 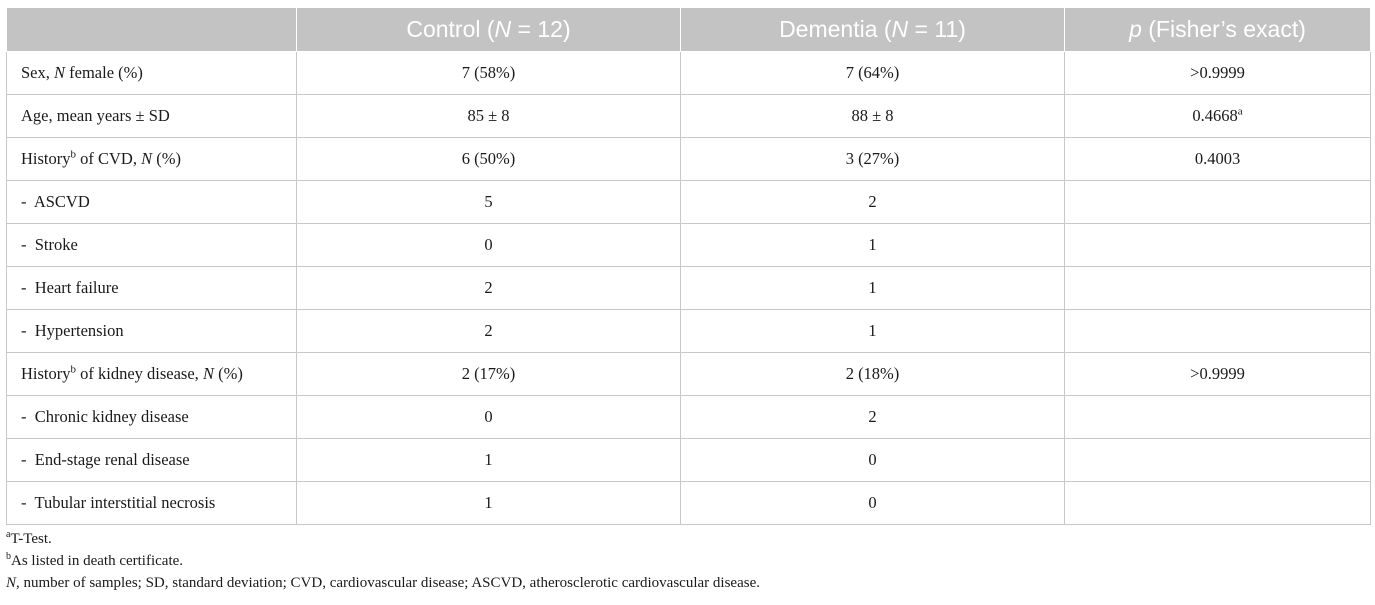 I want to click on control-value: 6 (50%), so click(x=488, y=159).